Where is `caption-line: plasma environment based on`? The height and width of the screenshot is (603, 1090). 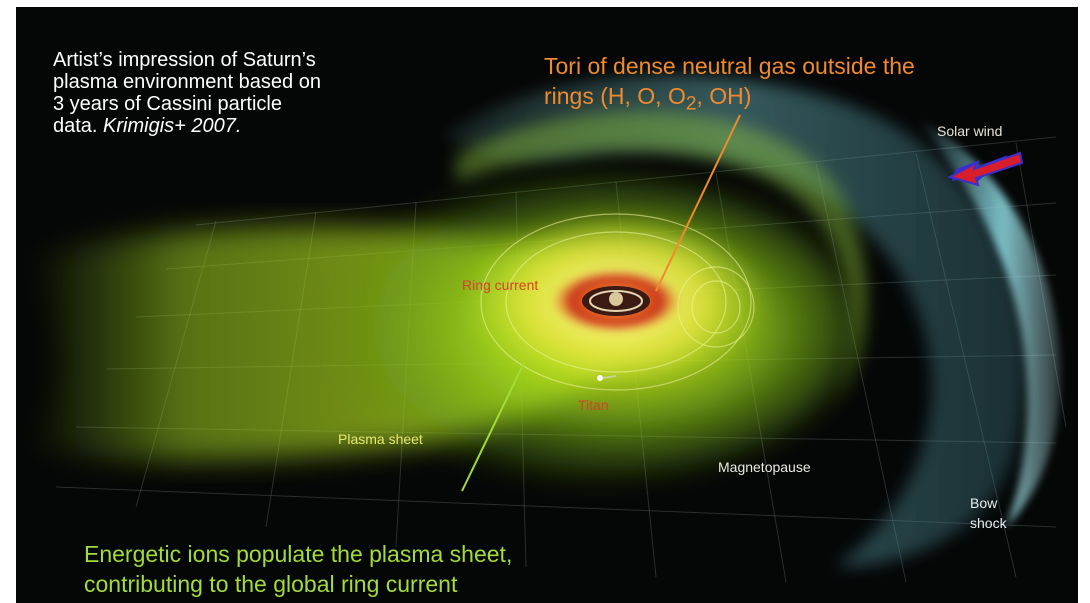 caption-line: plasma environment based on is located at coordinates (187, 82).